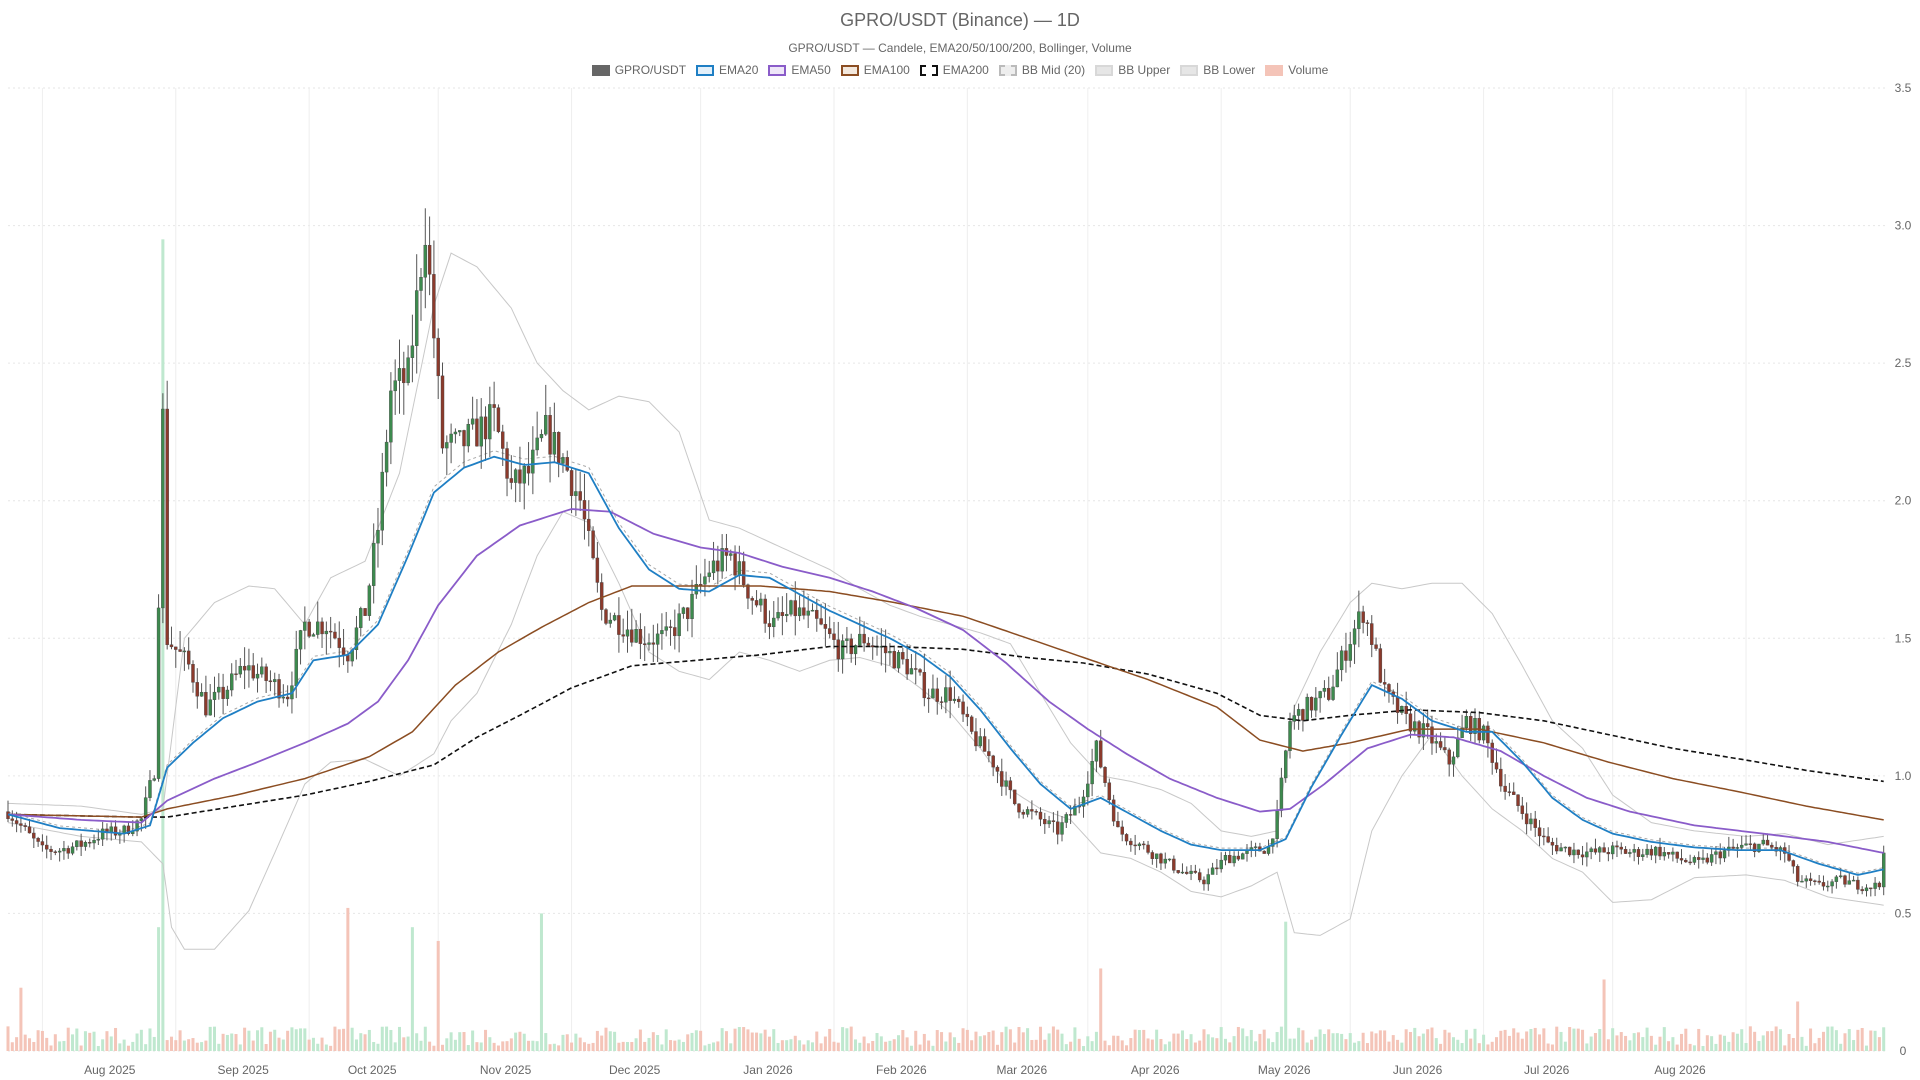 This screenshot has height=1080, width=1920. Describe the element at coordinates (1217, 70) in the screenshot. I see `legend-item-bb-lower: BB Lower` at that location.